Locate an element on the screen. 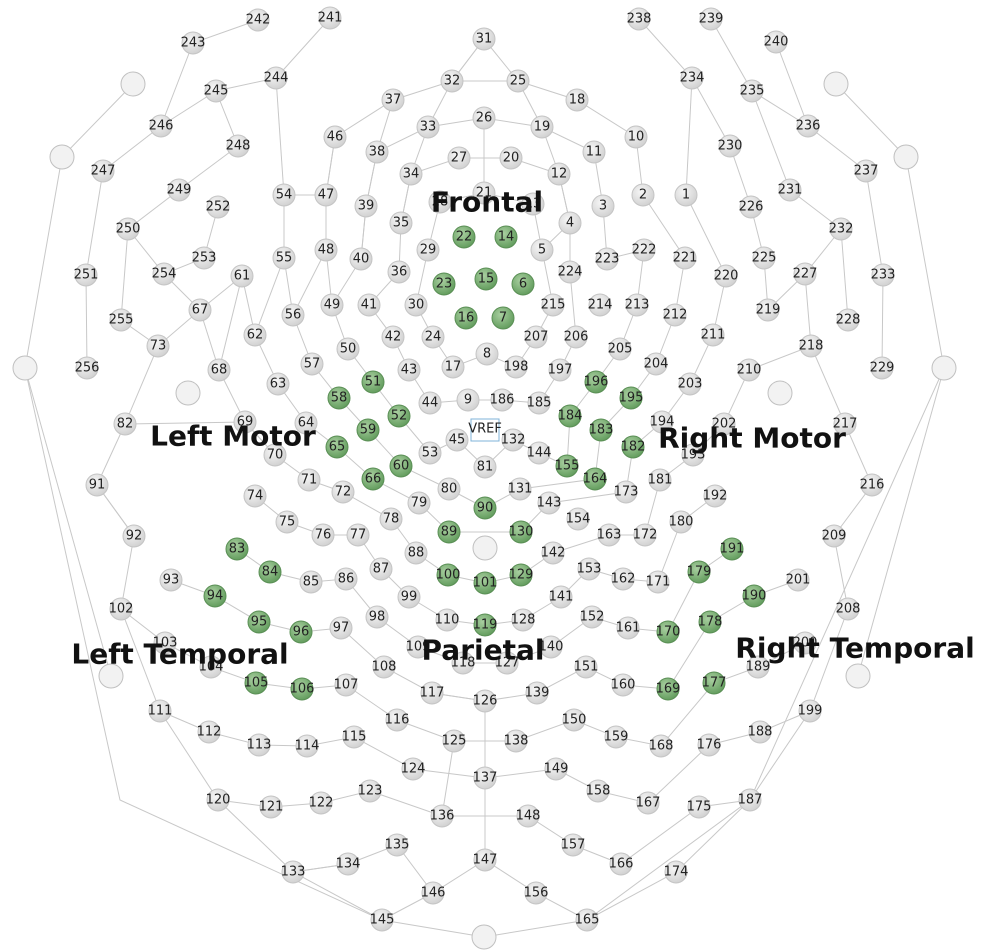 Image resolution: width=987 pixels, height=950 pixels. sensor-label: 178 is located at coordinates (710, 622).